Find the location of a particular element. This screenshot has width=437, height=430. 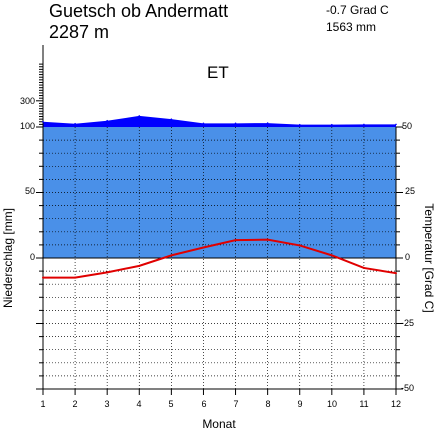

x-axis-label: Monat is located at coordinates (219, 423).